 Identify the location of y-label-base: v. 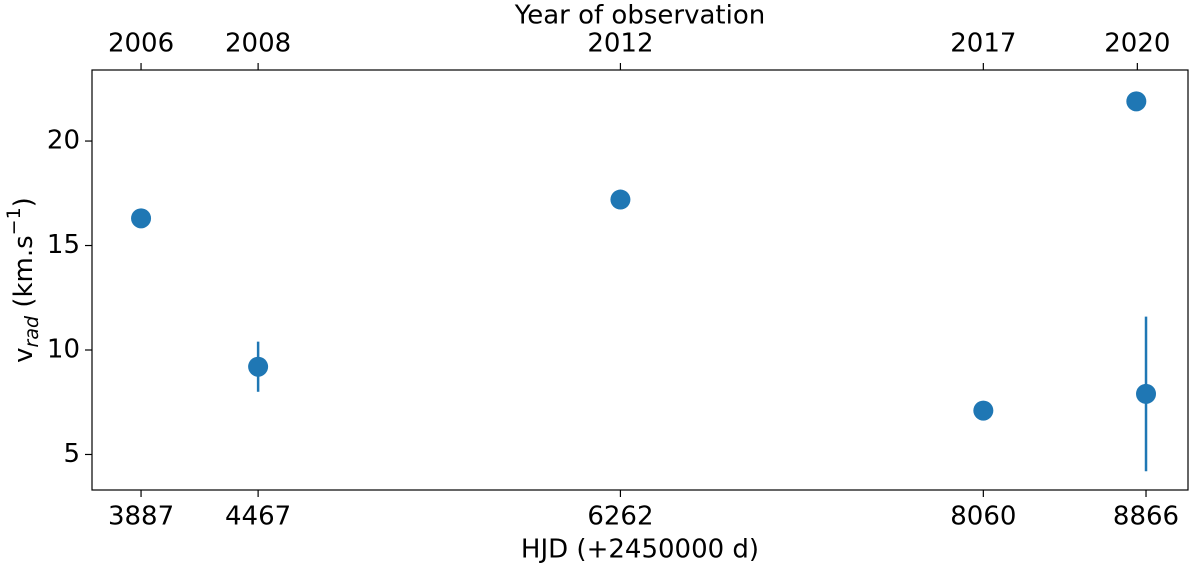
(24, 354).